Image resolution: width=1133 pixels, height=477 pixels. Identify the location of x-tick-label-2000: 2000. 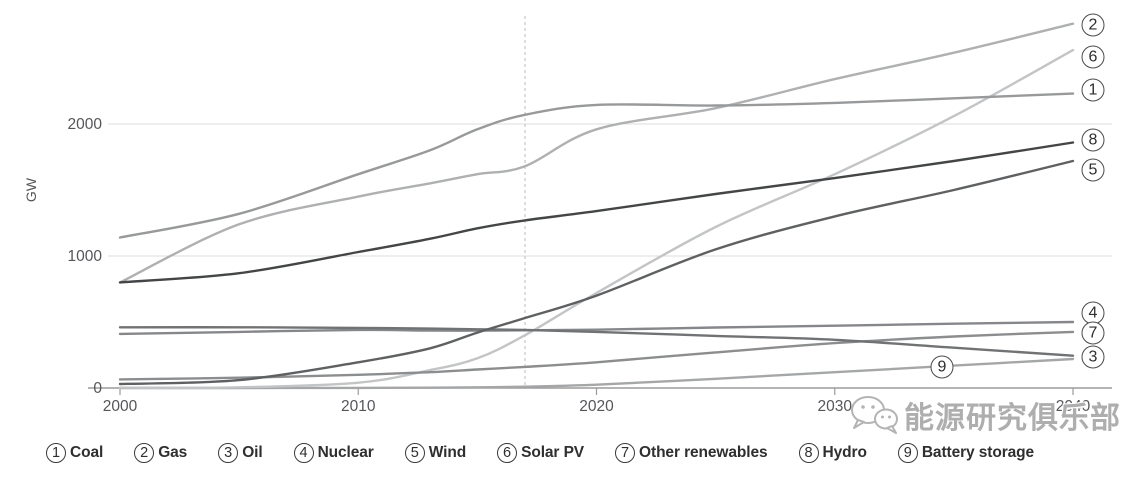
(120, 406).